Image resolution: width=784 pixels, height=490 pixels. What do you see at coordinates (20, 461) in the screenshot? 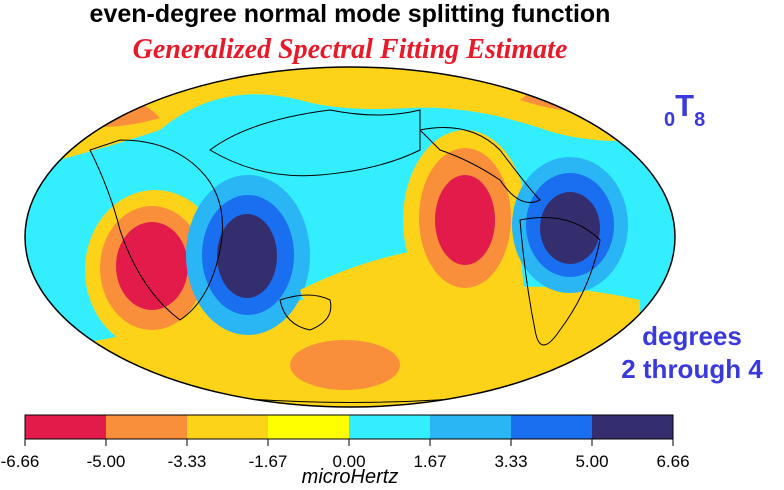
I see `colorbar-tick-label: -6.66` at bounding box center [20, 461].